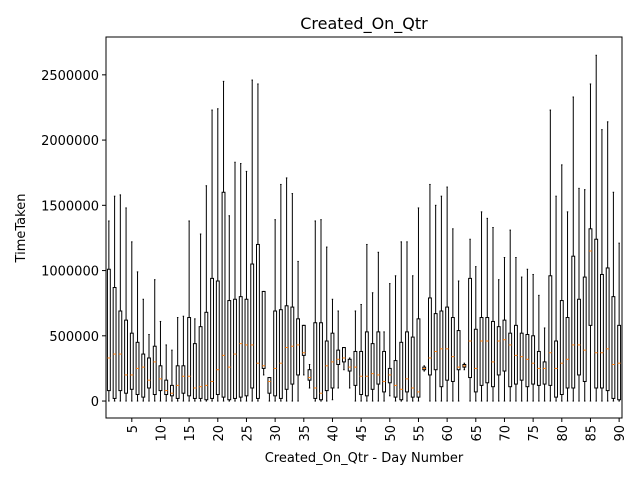 The width and height of the screenshot is (640, 480). Describe the element at coordinates (563, 433) in the screenshot. I see `x-tick-label: 80` at that location.